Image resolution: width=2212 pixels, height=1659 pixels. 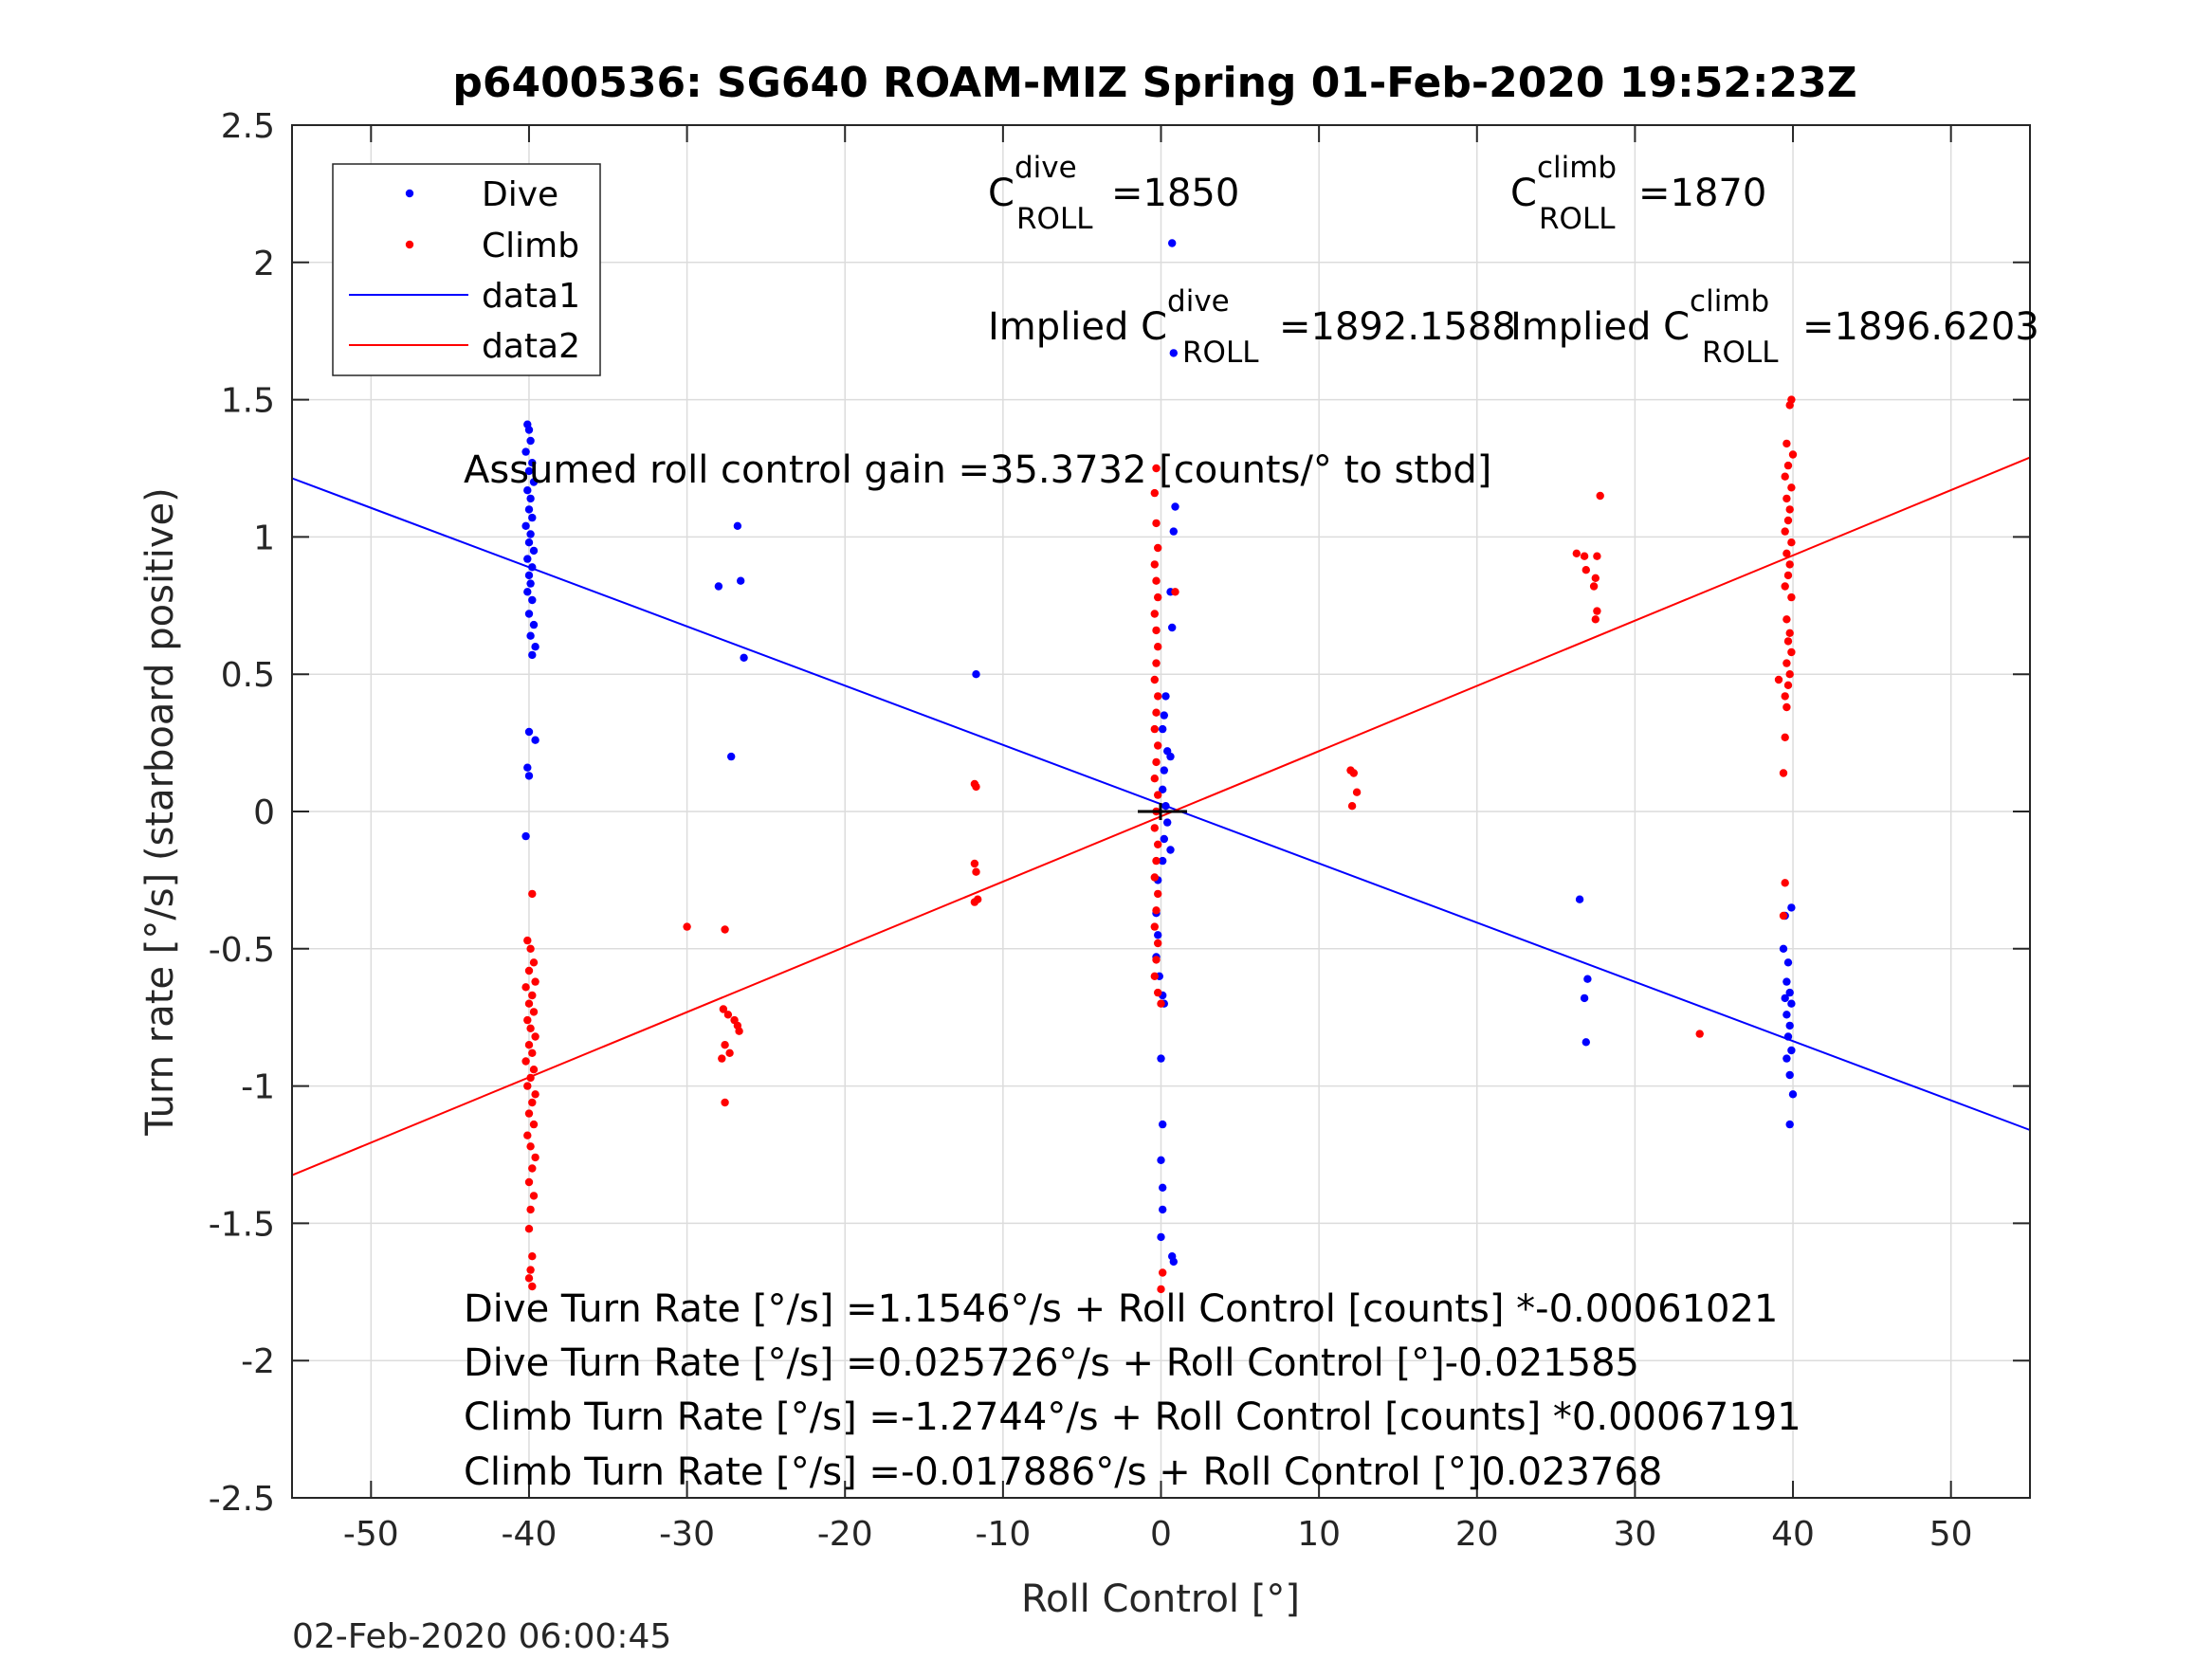 What do you see at coordinates (1477, 1534) in the screenshot?
I see `x-tick-label: 20` at bounding box center [1477, 1534].